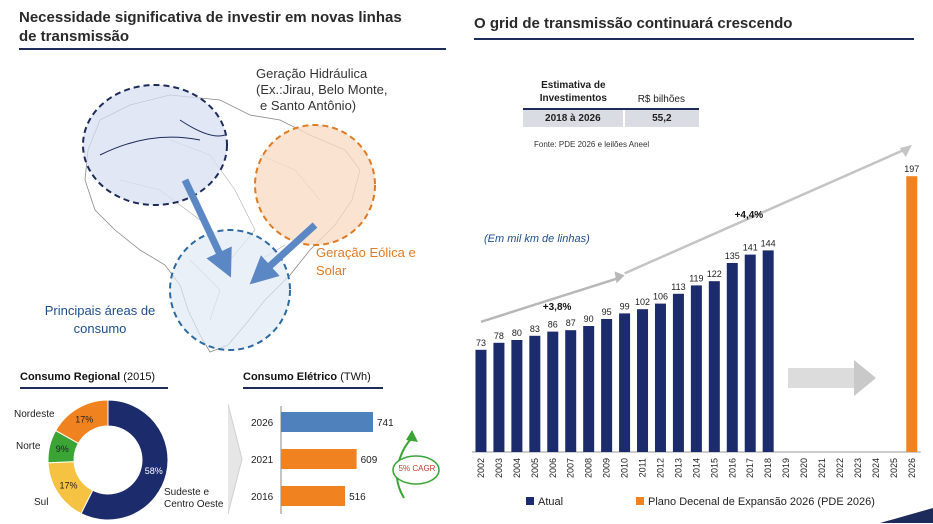  What do you see at coordinates (535, 329) in the screenshot?
I see `bar-value-2005: 83` at bounding box center [535, 329].